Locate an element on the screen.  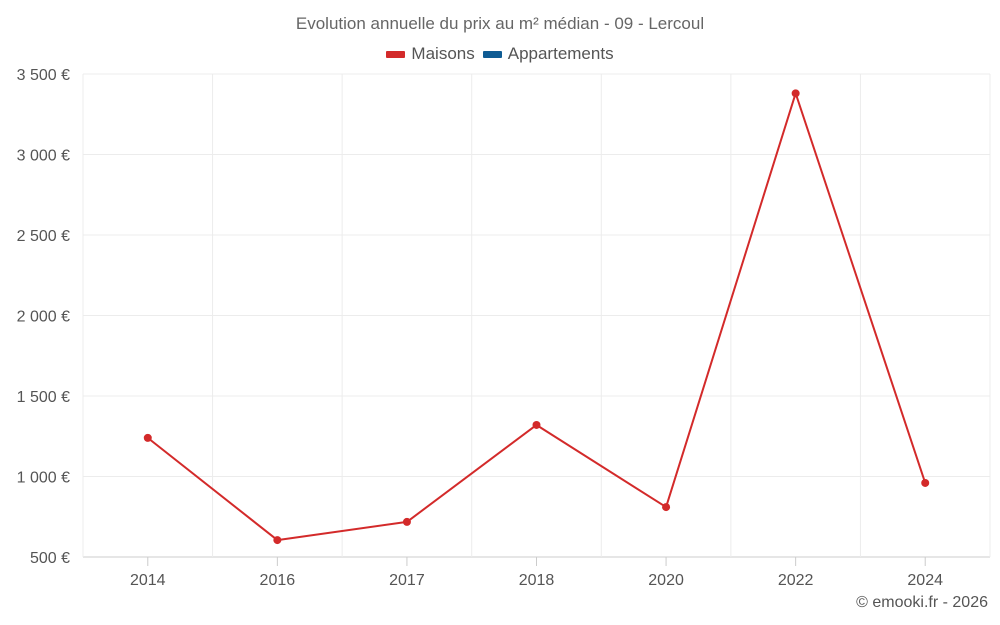
y-tick-label: 3 500 € is located at coordinates (43, 75).